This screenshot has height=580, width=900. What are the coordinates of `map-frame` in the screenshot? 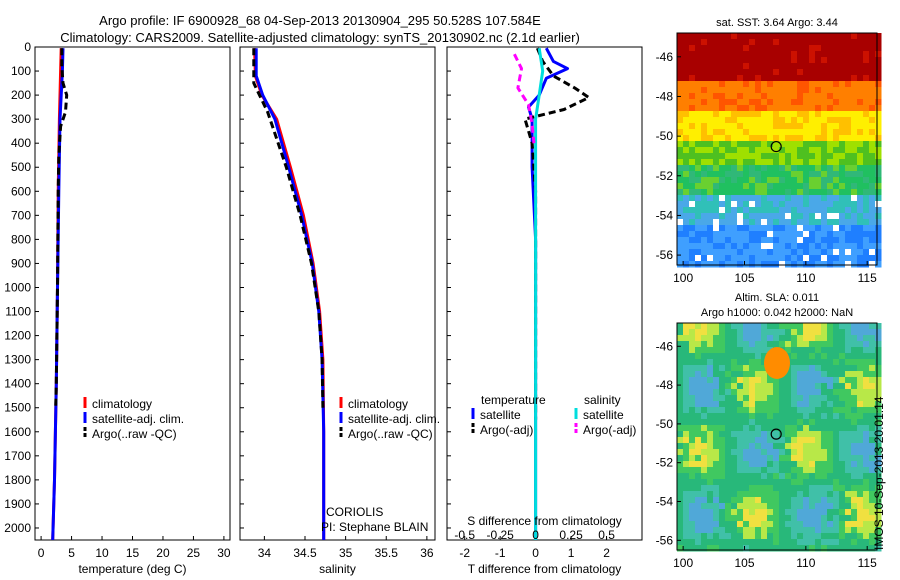 It's located at (777, 149).